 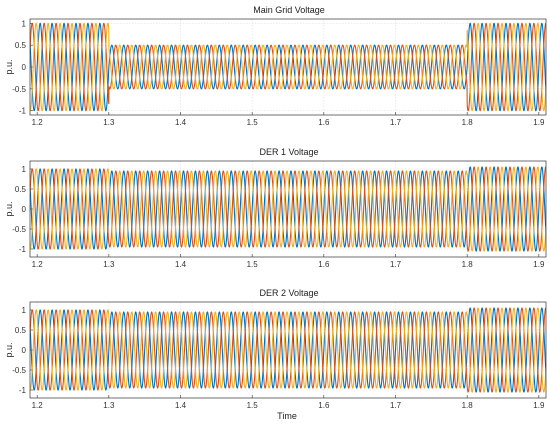 I want to click on x-axis-label: Time, so click(x=287, y=416).